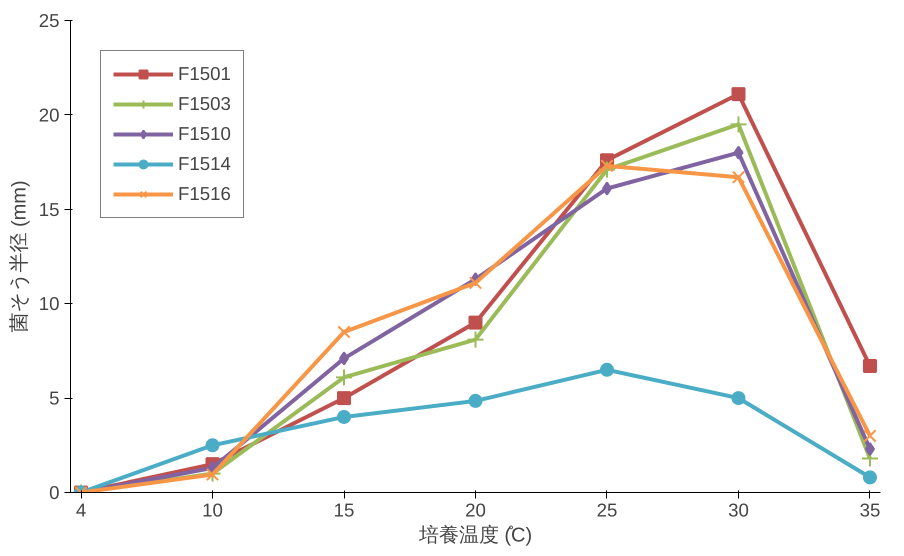 The image size is (904, 556). Describe the element at coordinates (49, 303) in the screenshot. I see `y-tick-label: 10` at that location.